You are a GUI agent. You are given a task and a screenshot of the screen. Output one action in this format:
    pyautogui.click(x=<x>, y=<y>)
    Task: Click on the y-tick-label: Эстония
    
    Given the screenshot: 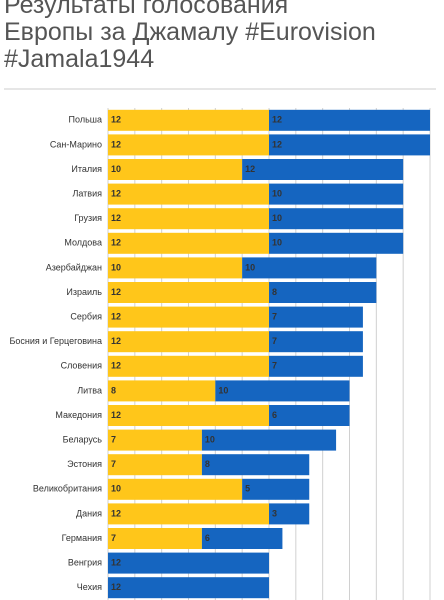 What is the action you would take?
    pyautogui.click(x=84, y=464)
    